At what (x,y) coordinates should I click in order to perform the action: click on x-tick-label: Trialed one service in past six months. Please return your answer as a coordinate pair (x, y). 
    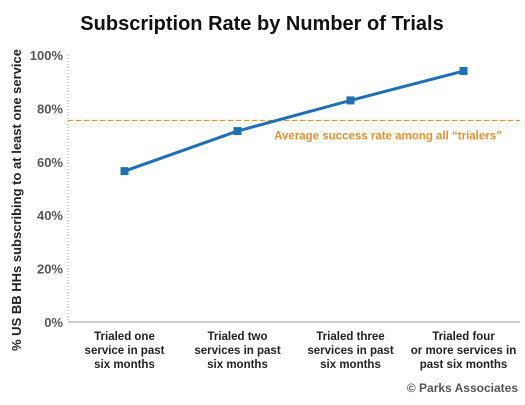
    Looking at the image, I should click on (125, 351).